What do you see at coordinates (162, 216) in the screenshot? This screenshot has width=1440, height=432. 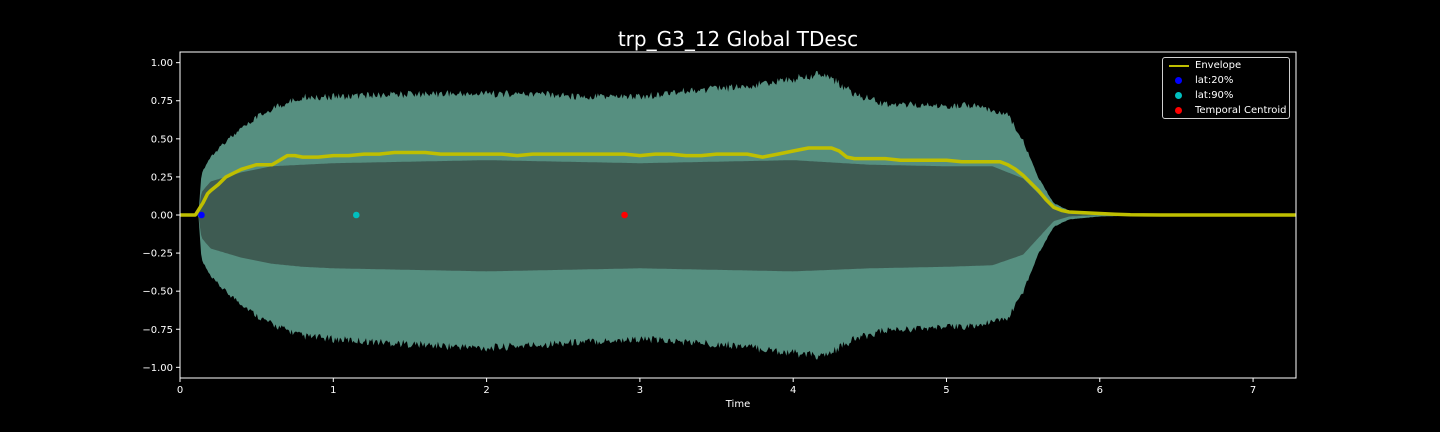 I see `y-tick-label: 0.00` at bounding box center [162, 216].